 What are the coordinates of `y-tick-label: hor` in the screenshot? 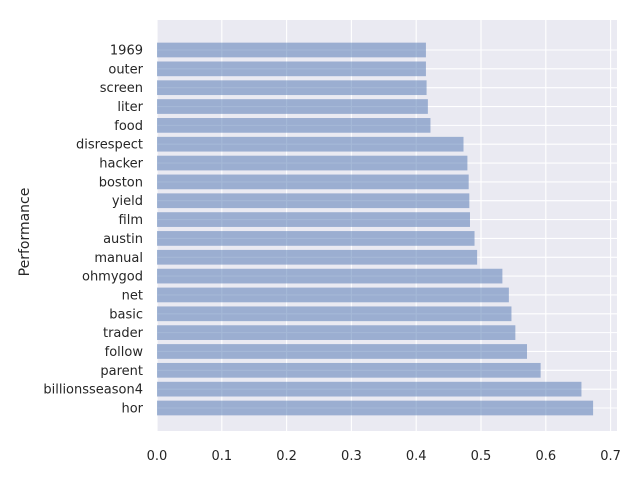 It's located at (132, 409).